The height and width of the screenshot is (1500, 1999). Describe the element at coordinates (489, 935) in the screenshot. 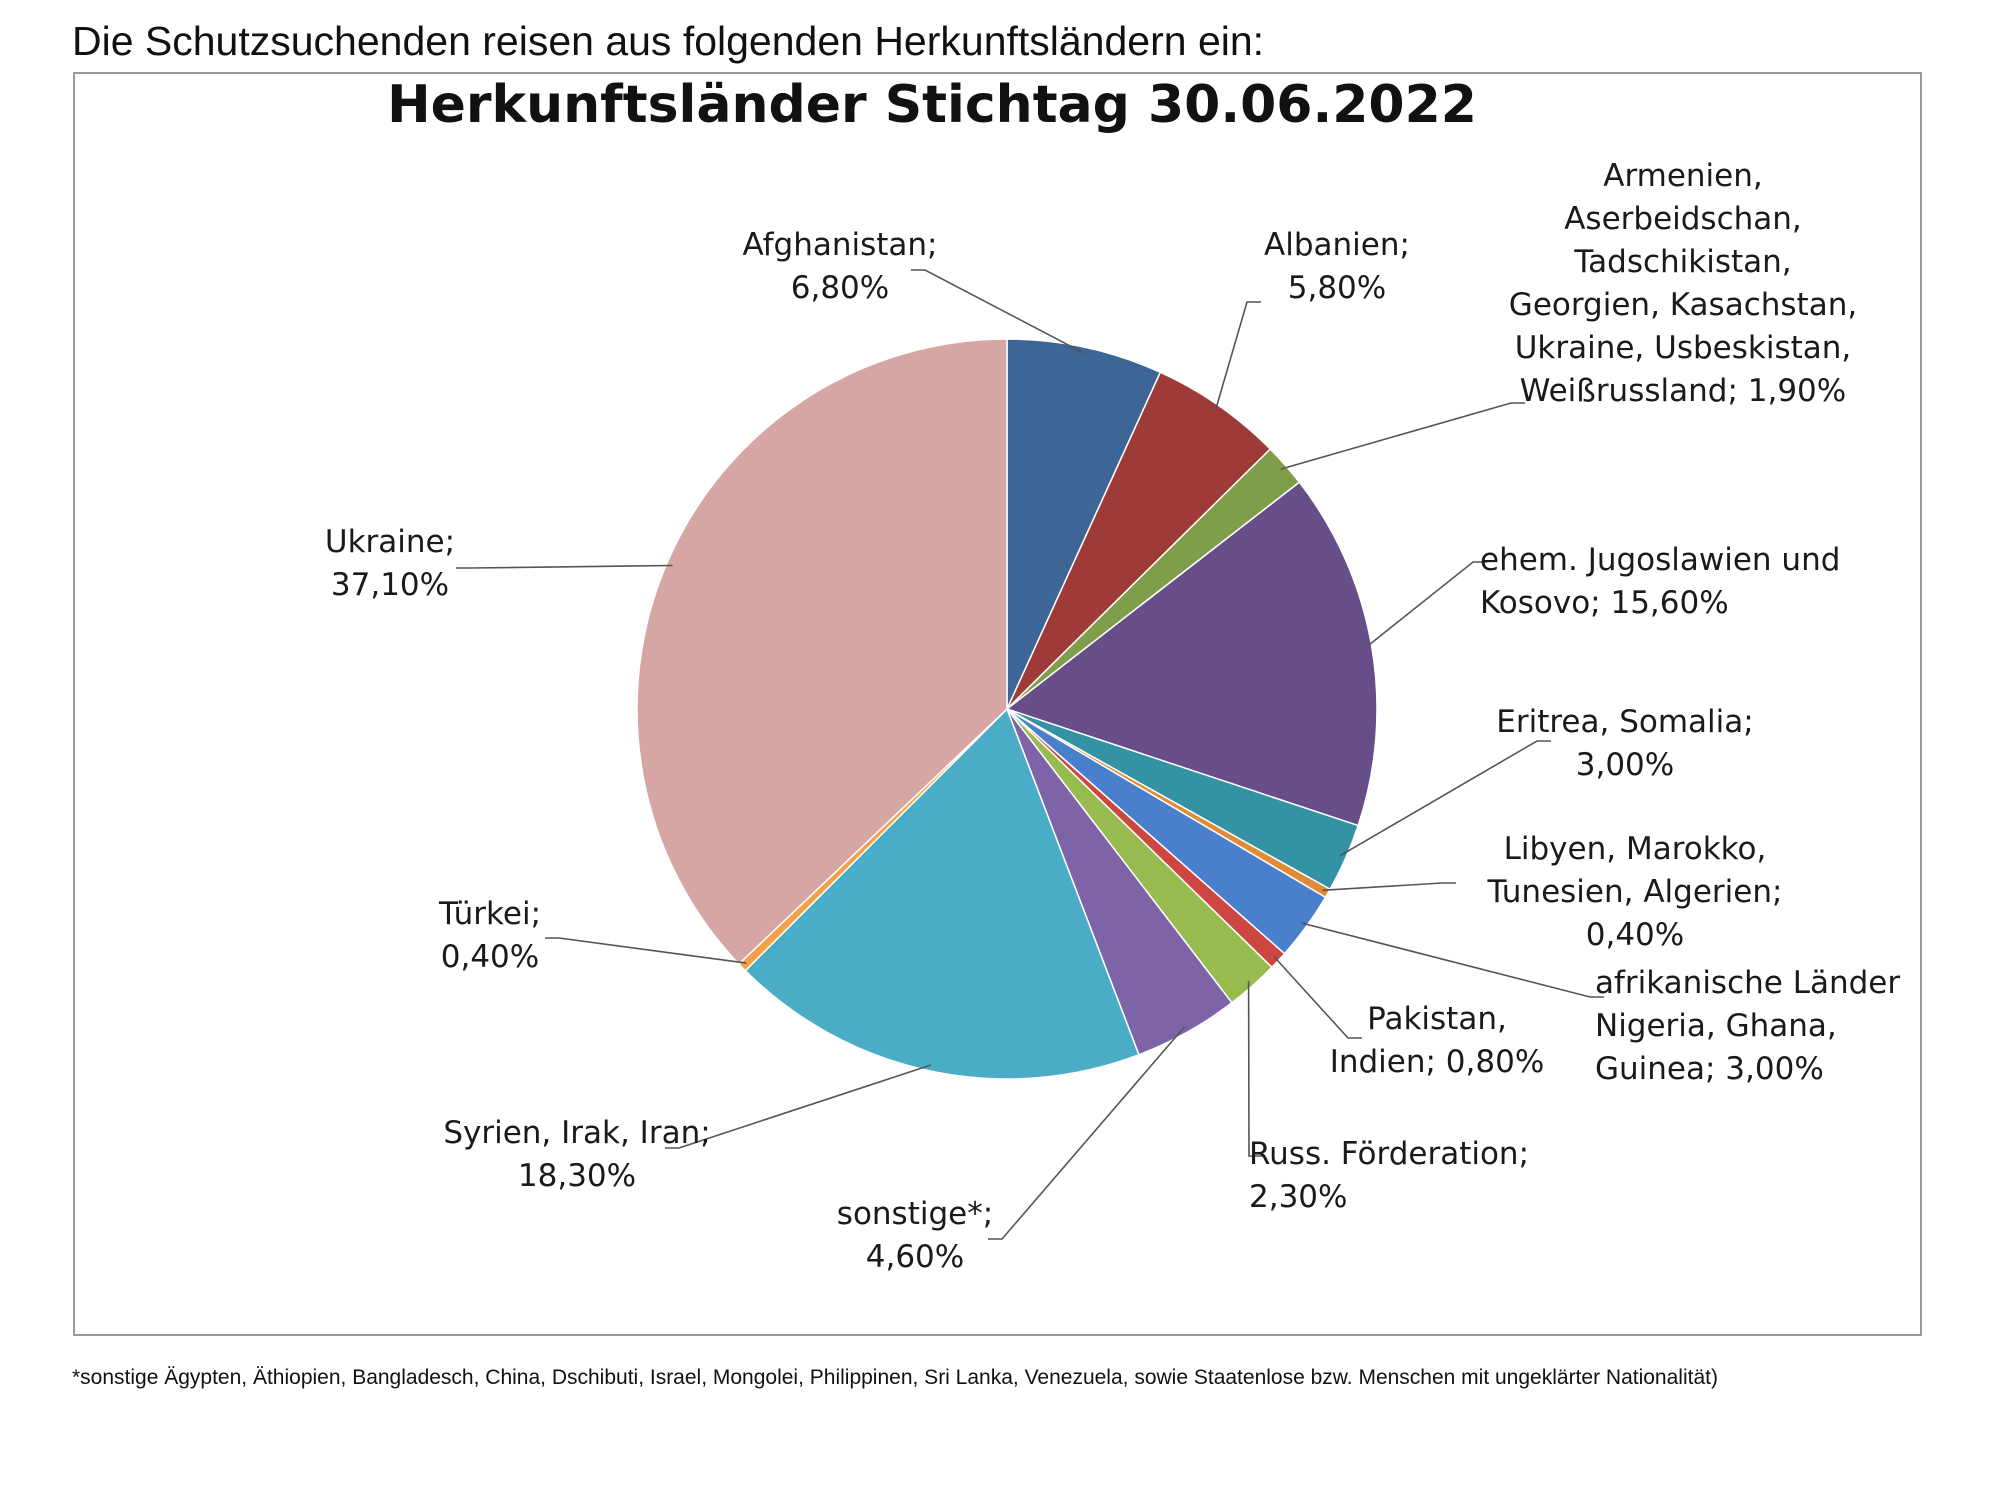

I see `slice-label-12: Türkei; 0,40%` at that location.